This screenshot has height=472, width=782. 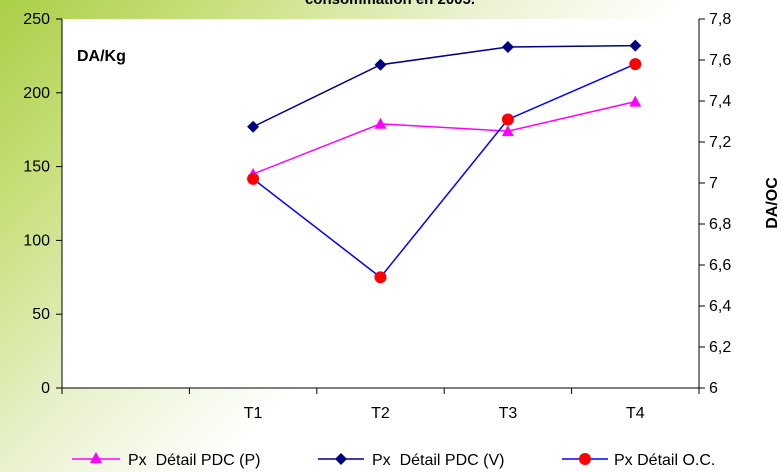 What do you see at coordinates (664, 460) in the screenshot?
I see `legend-label-oc: Px Détail O.C.` at bounding box center [664, 460].